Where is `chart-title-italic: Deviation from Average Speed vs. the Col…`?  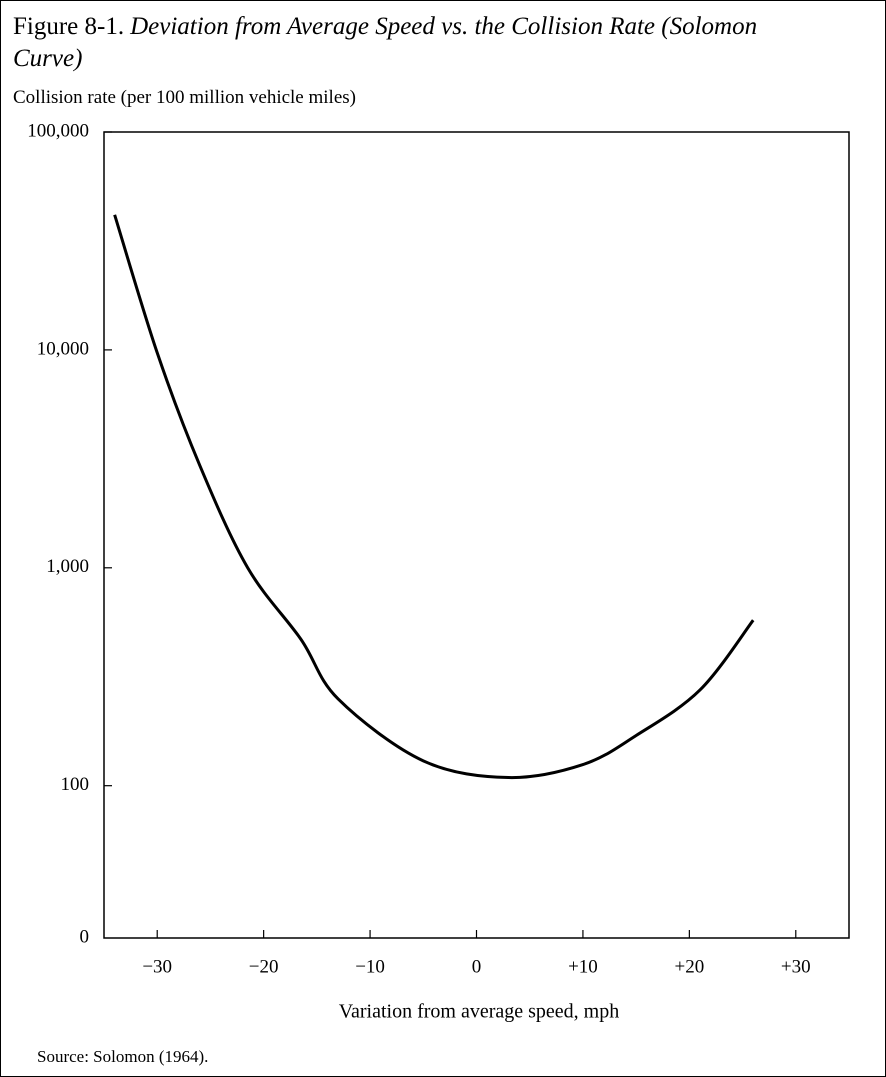
chart-title-italic: Deviation from Average Speed vs. the Col… is located at coordinates (385, 42).